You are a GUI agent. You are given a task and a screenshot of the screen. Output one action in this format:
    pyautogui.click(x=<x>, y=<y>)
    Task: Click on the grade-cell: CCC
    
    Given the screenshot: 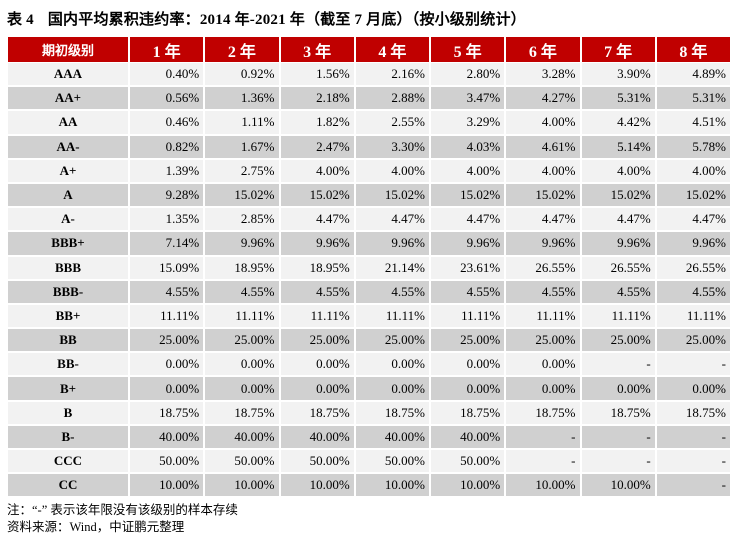 What is the action you would take?
    pyautogui.click(x=68, y=461)
    